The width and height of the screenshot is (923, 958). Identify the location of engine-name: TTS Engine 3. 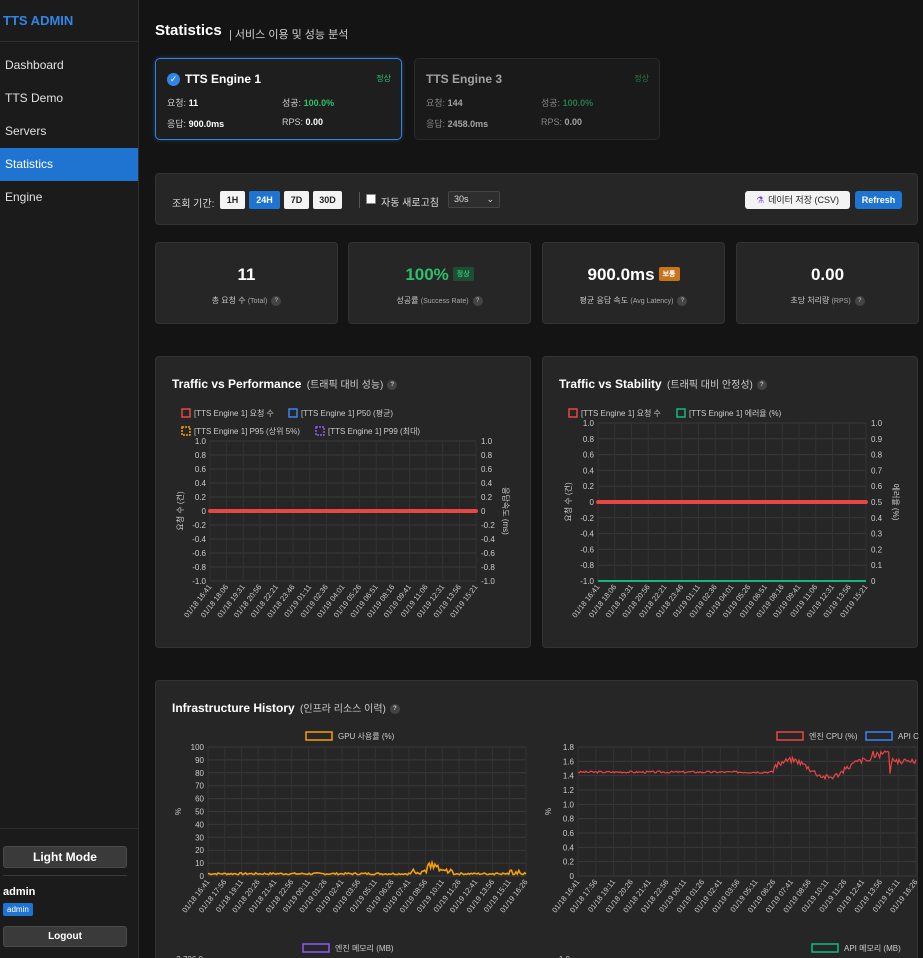
(464, 79).